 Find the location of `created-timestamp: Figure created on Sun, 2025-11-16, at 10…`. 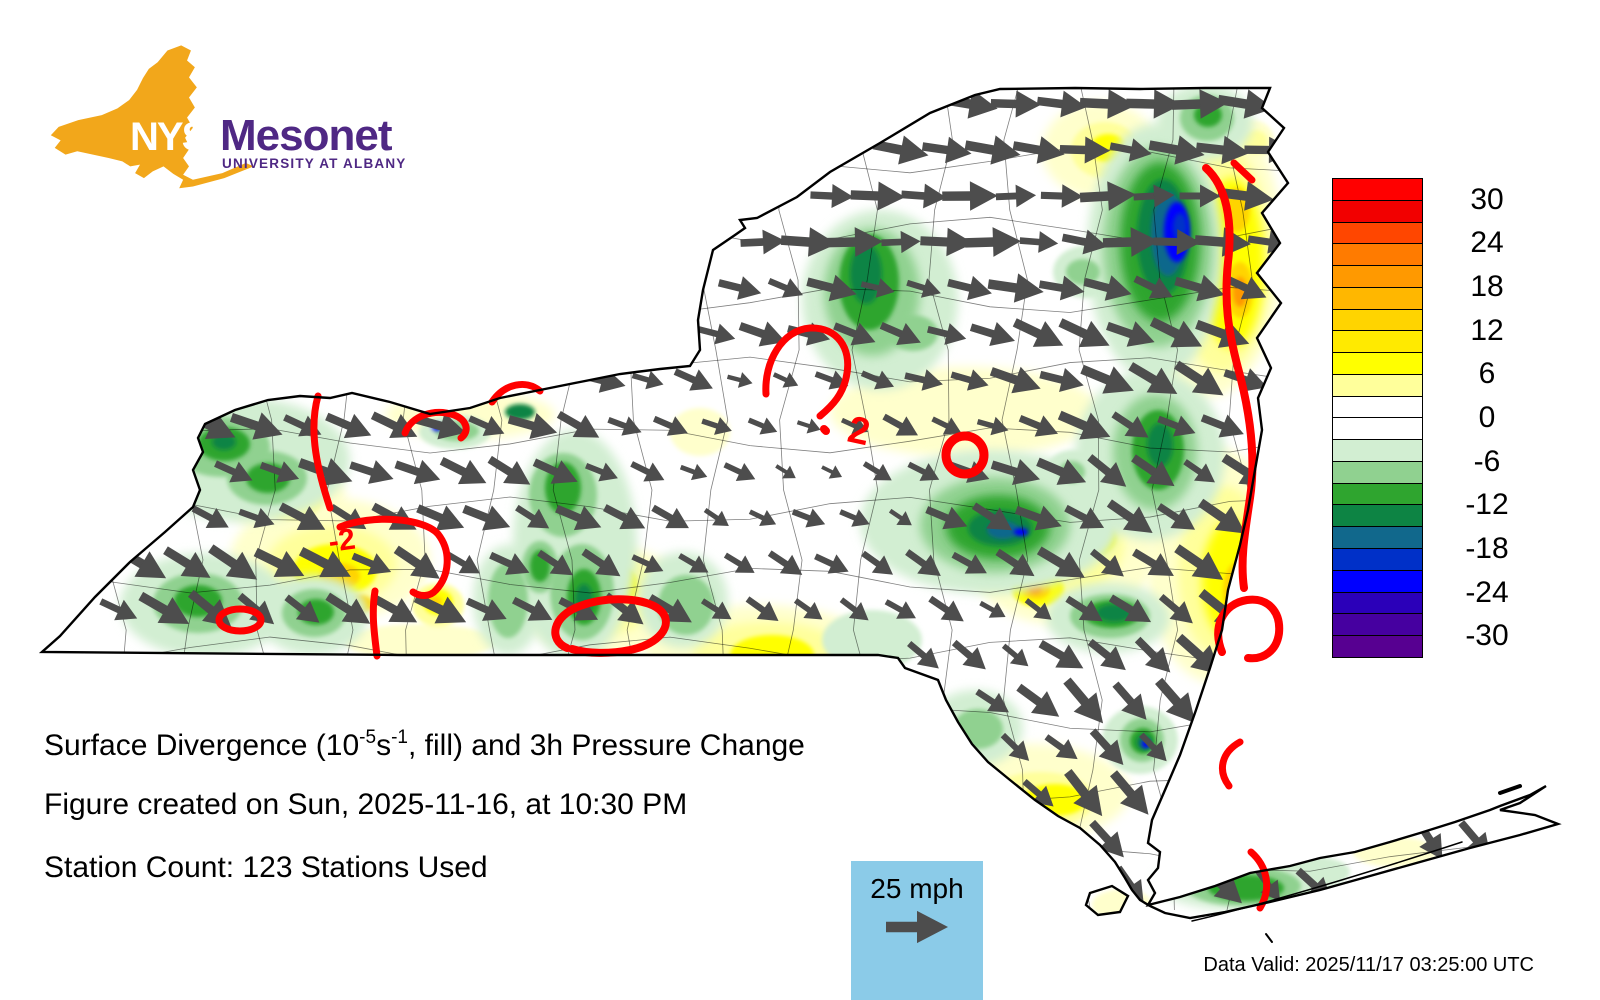

created-timestamp: Figure created on Sun, 2025-11-16, at 10… is located at coordinates (366, 804).